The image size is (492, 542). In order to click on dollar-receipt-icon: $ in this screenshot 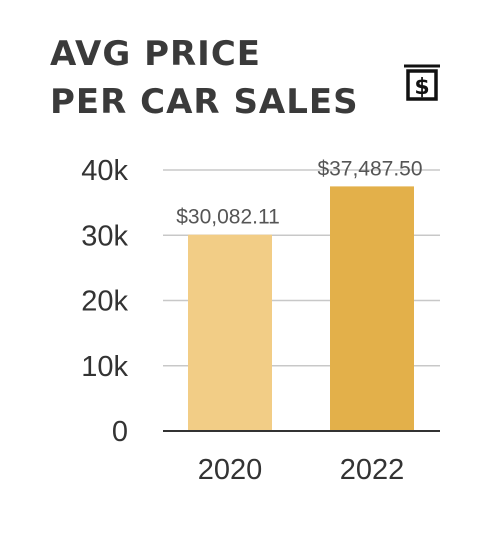, I will do `click(422, 82)`.